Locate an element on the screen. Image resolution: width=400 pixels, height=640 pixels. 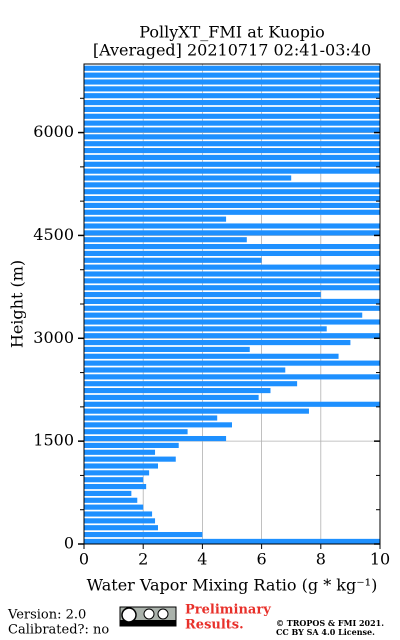
x-tick-label: 8 is located at coordinates (321, 559).